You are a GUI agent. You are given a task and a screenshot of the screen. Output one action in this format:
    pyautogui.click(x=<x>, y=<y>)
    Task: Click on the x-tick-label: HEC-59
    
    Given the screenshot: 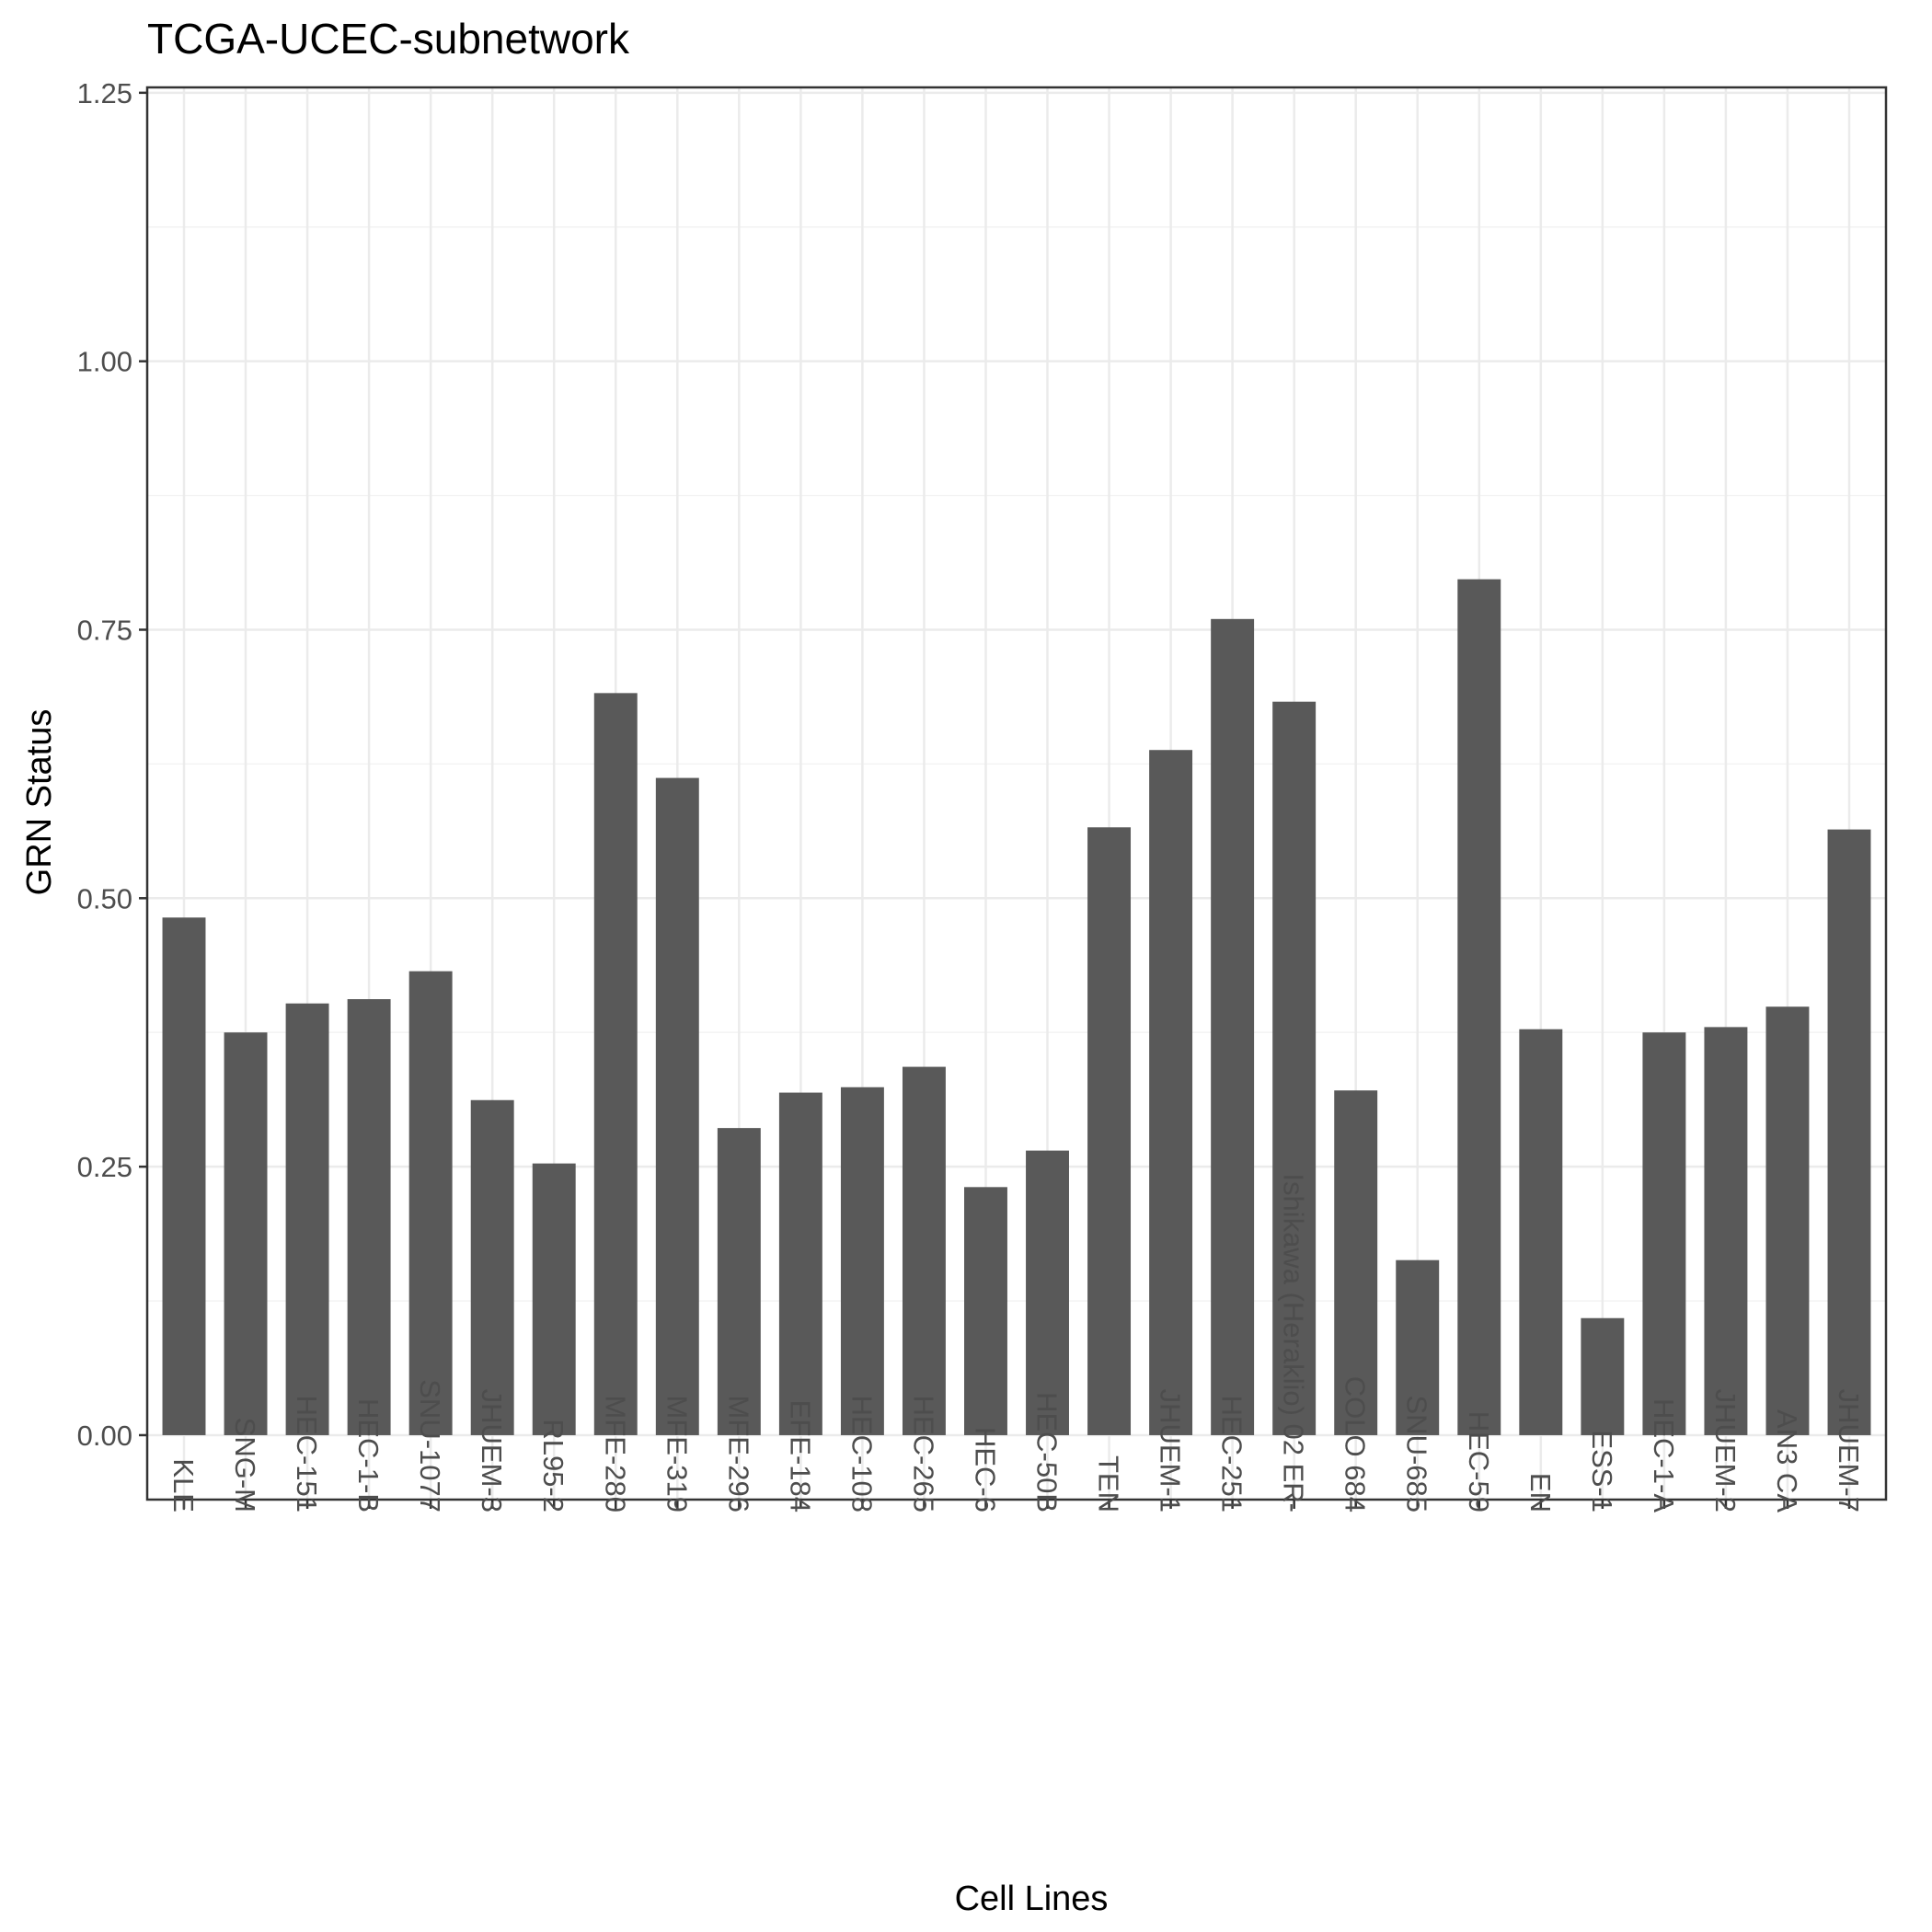 What is the action you would take?
    pyautogui.click(x=1479, y=1461)
    